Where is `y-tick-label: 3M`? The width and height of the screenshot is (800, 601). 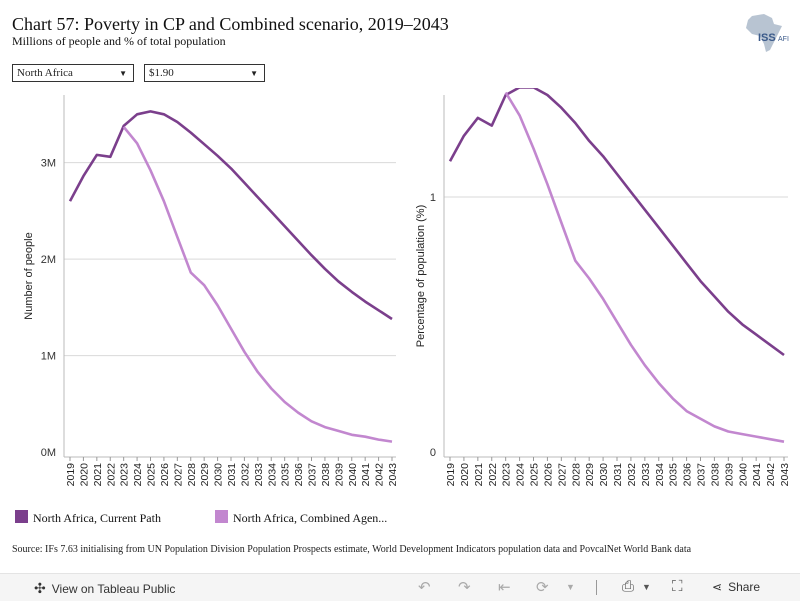 y-tick-label: 3M is located at coordinates (48, 164).